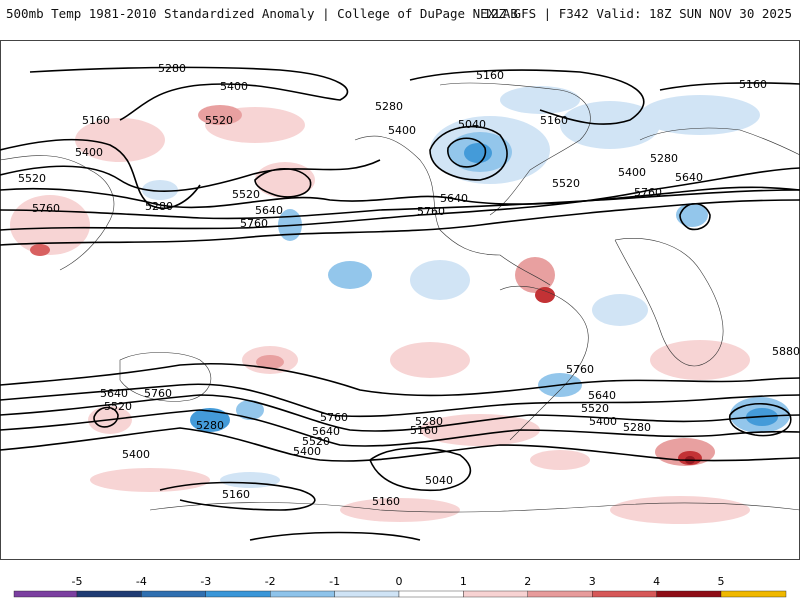 The height and width of the screenshot is (600, 800). Describe the element at coordinates (721, 581) in the screenshot. I see `colorbar-tick-label: 5` at that location.